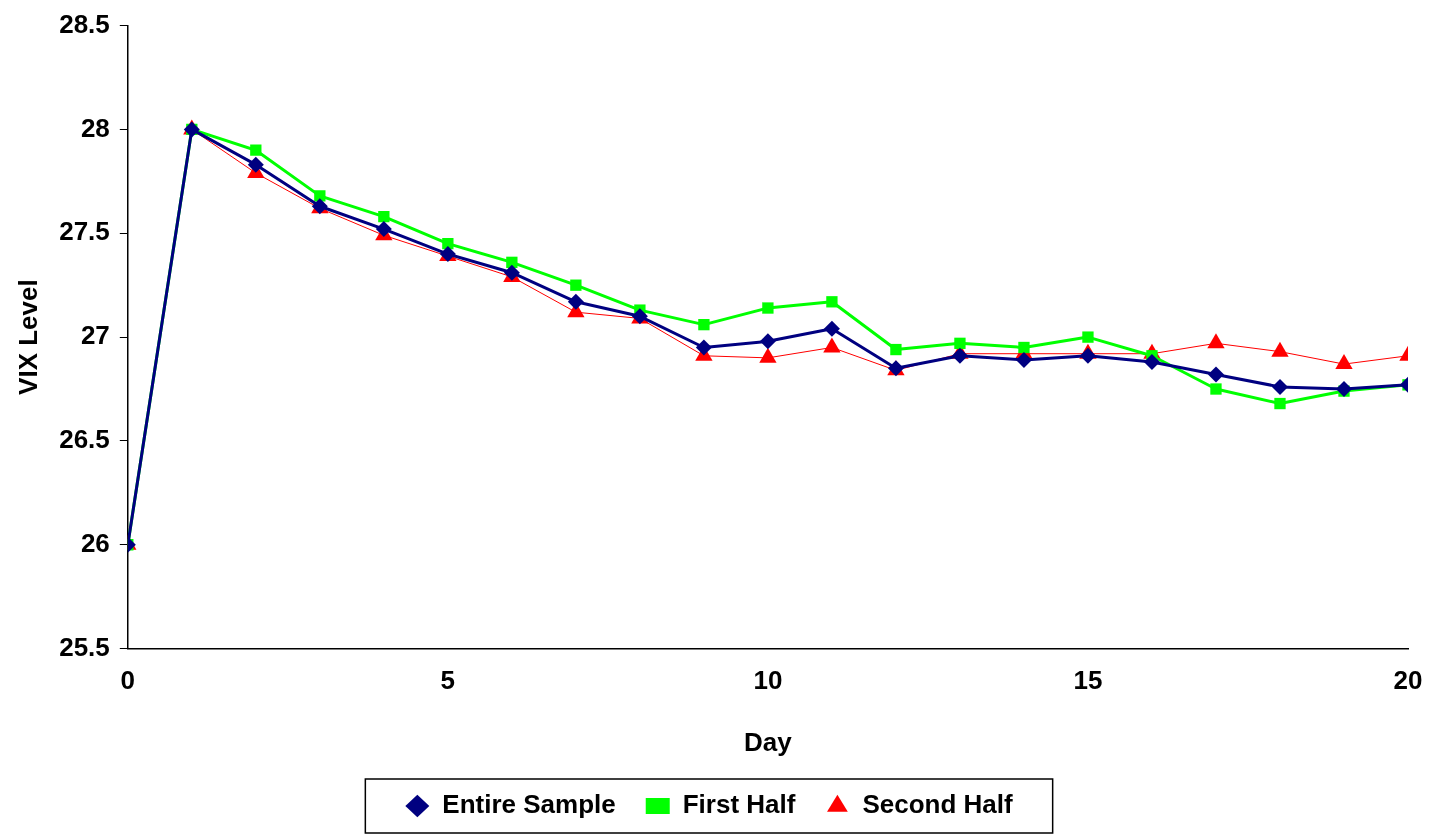 The image size is (1433, 834). What do you see at coordinates (84, 646) in the screenshot?
I see `y-tick-label: 25.5` at bounding box center [84, 646].